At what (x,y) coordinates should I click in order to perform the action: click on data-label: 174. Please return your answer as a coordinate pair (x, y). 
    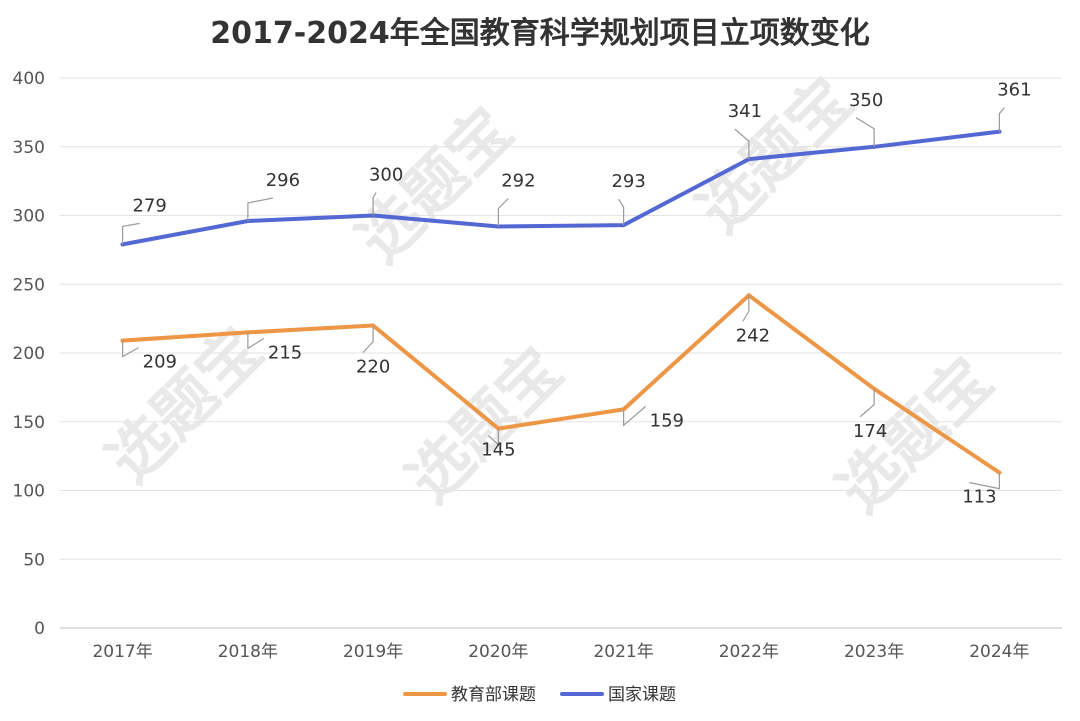
    Looking at the image, I should click on (870, 431).